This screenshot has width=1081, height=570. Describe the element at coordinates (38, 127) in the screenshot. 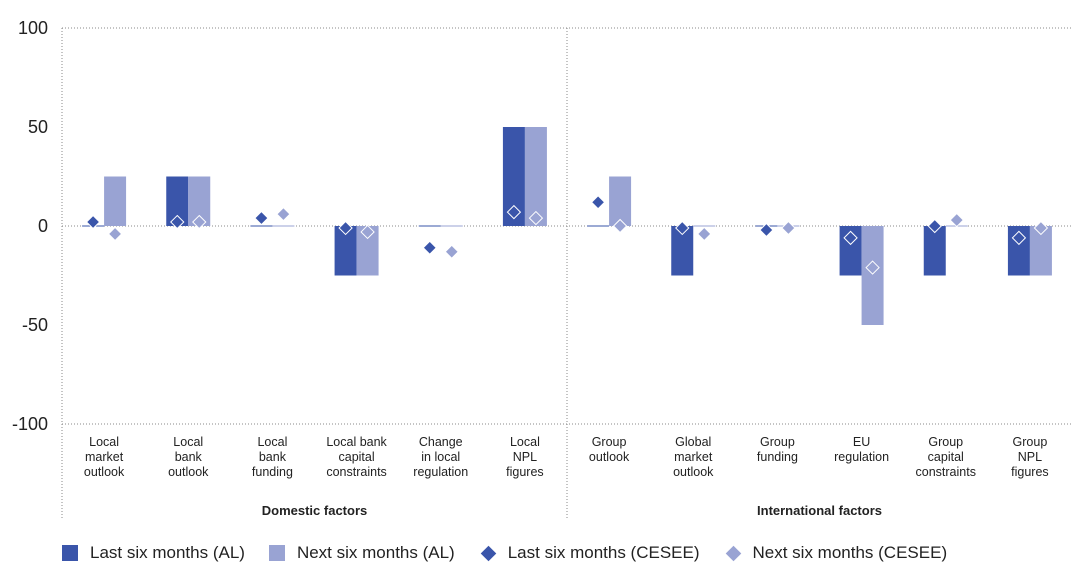

I see `y-tick-label: 50` at that location.